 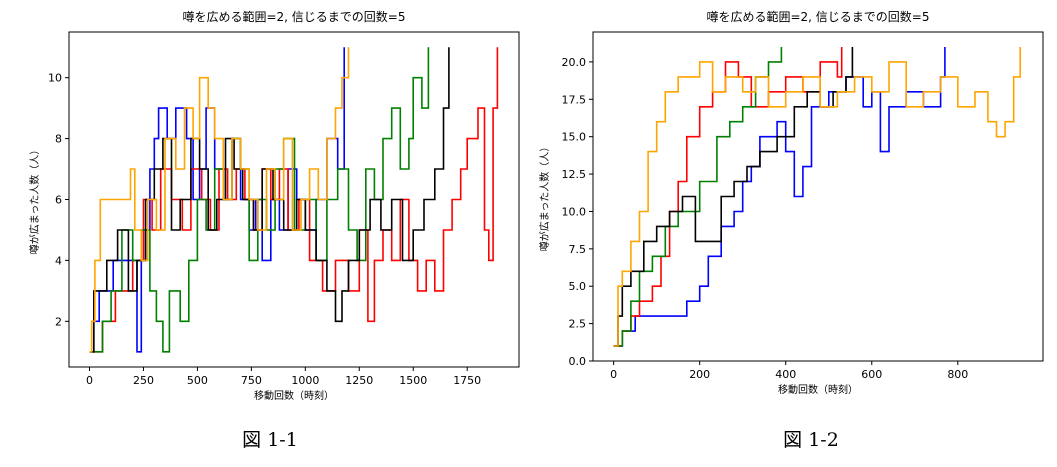 What do you see at coordinates (58, 321) in the screenshot?
I see `y-tick-label: 2` at bounding box center [58, 321].